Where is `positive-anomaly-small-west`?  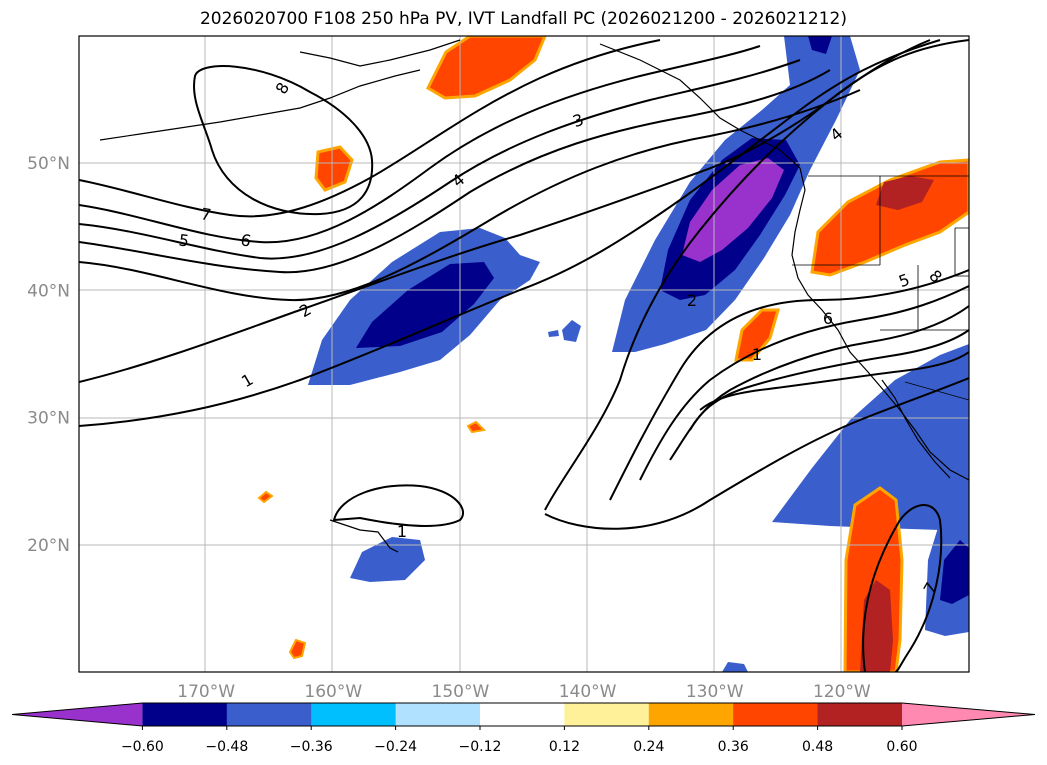 positive-anomaly-small-west is located at coordinates (265, 497).